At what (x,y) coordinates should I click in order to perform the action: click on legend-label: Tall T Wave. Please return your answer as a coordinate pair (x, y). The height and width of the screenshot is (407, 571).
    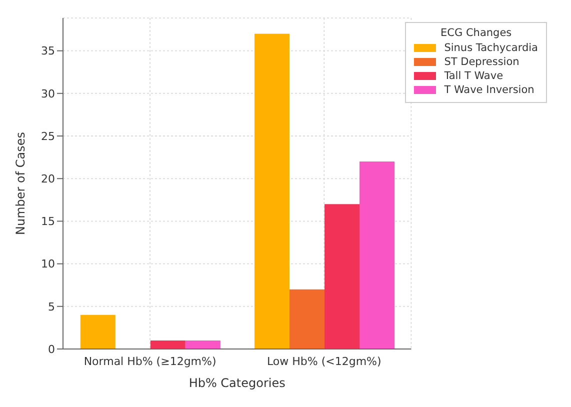
    Looking at the image, I should click on (474, 76).